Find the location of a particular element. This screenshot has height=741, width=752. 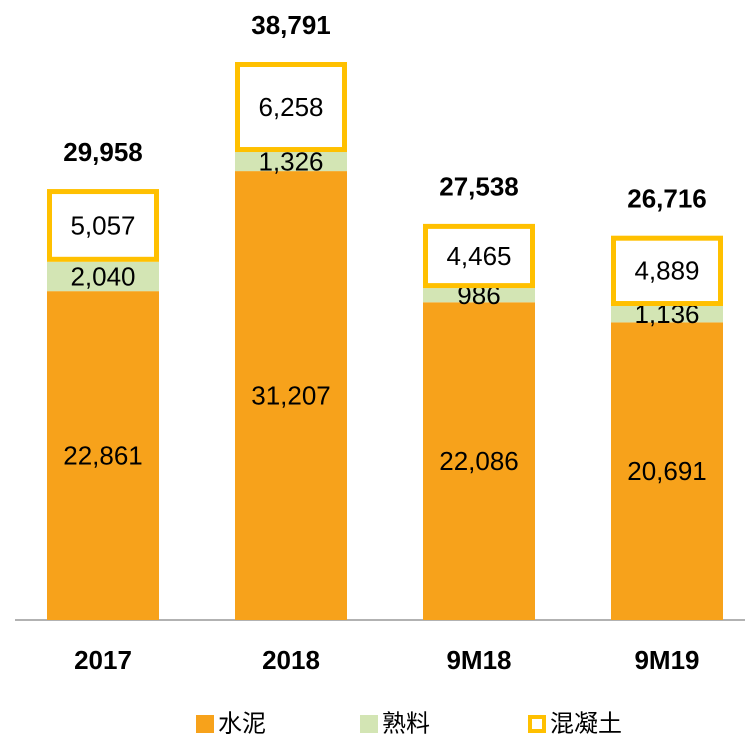

x-tick-label: 9M18 is located at coordinates (478, 660).